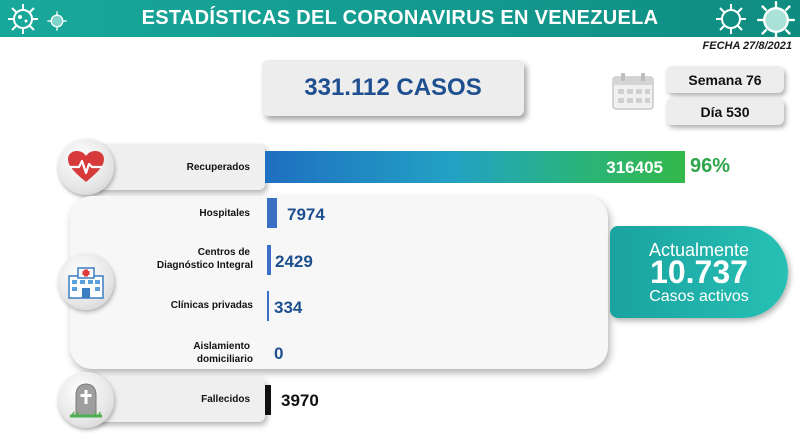 The width and height of the screenshot is (800, 445). I want to click on active-cases-value: 10.737, so click(699, 272).